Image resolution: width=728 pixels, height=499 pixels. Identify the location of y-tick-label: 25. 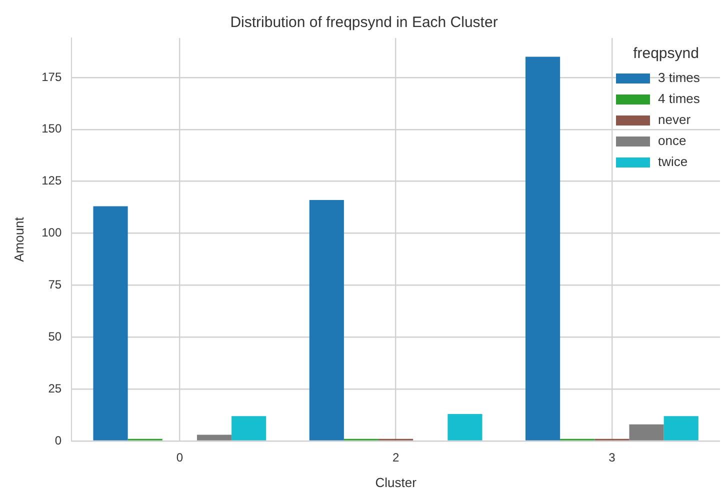
(55, 388).